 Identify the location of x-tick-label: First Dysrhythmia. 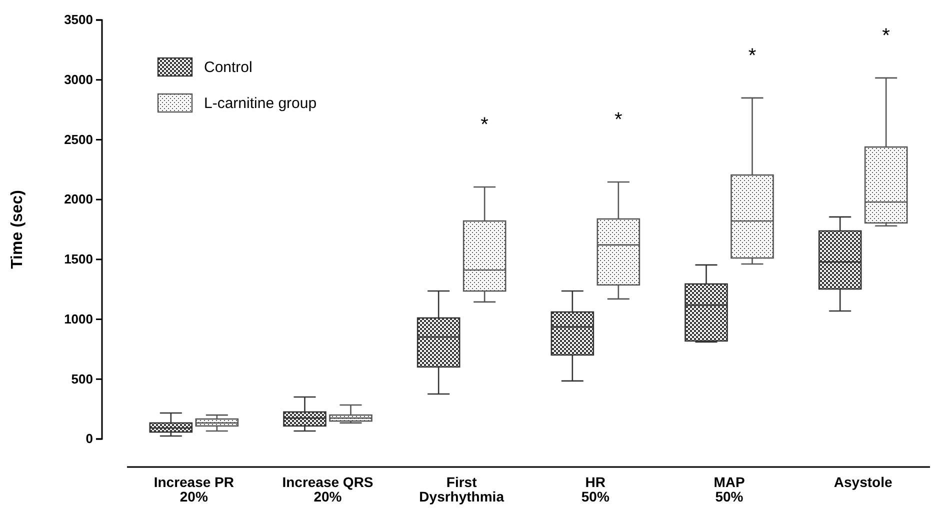
(461, 489).